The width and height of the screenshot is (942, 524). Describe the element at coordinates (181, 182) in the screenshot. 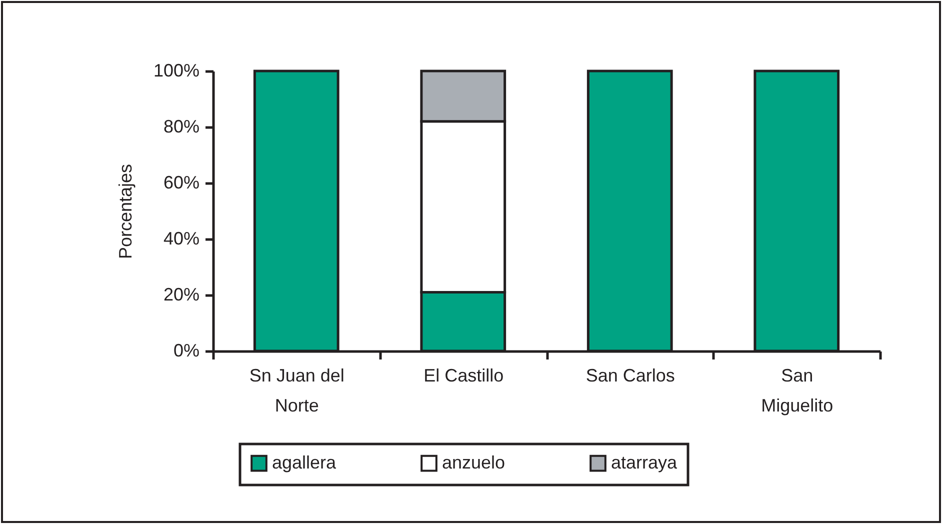

I see `y-tick-label: 60%` at that location.